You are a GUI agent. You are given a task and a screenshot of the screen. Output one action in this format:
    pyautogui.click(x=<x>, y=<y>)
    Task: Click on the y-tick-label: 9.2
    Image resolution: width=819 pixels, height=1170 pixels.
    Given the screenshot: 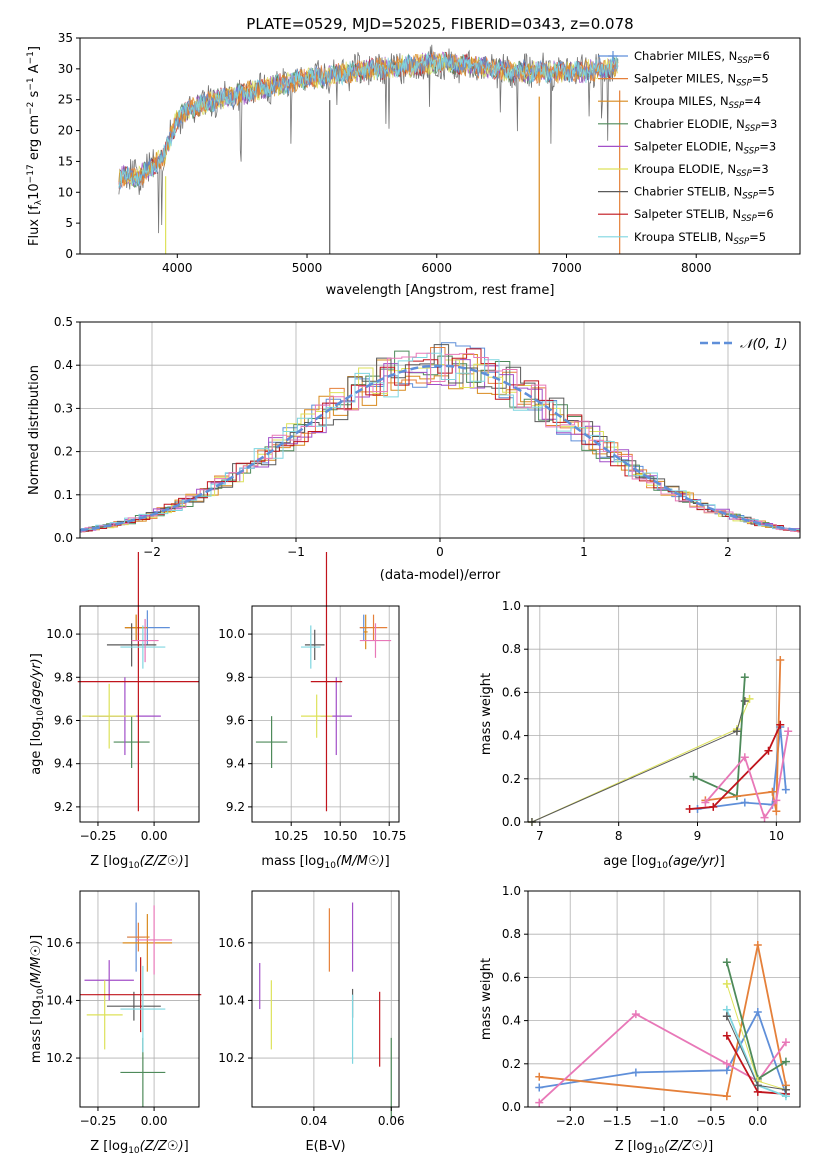 What is the action you would take?
    pyautogui.click(x=235, y=807)
    